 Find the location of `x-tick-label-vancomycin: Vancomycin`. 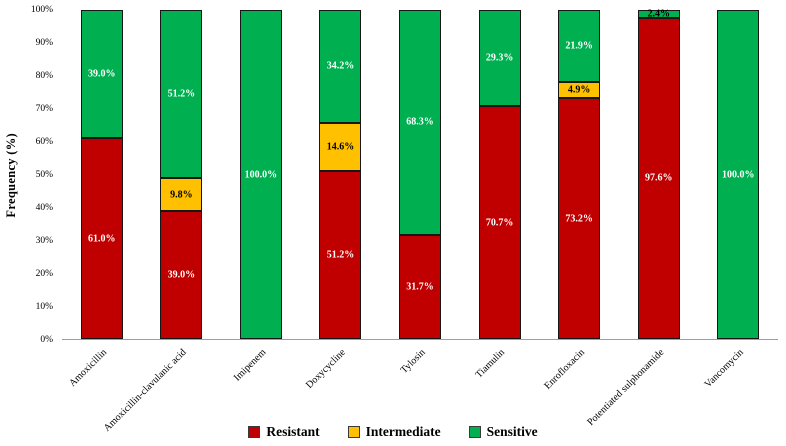

x-tick-label-vancomycin: Vancomycin is located at coordinates (724, 369).